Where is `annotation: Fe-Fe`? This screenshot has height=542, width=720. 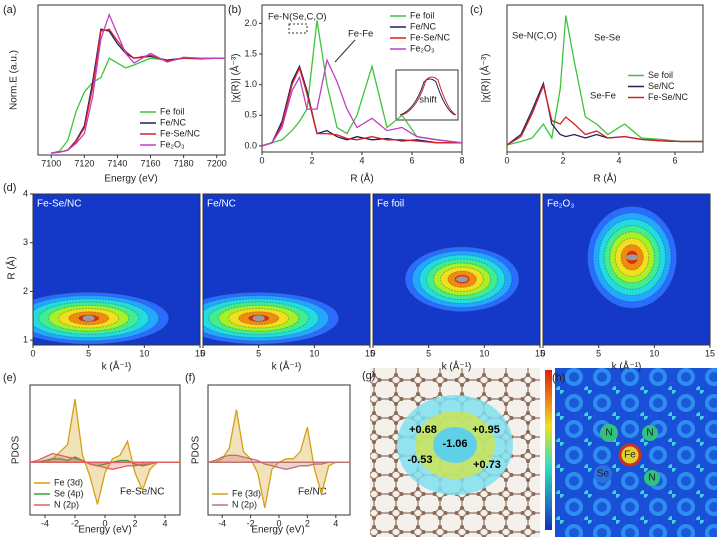
annotation: Fe-Fe is located at coordinates (360, 34).